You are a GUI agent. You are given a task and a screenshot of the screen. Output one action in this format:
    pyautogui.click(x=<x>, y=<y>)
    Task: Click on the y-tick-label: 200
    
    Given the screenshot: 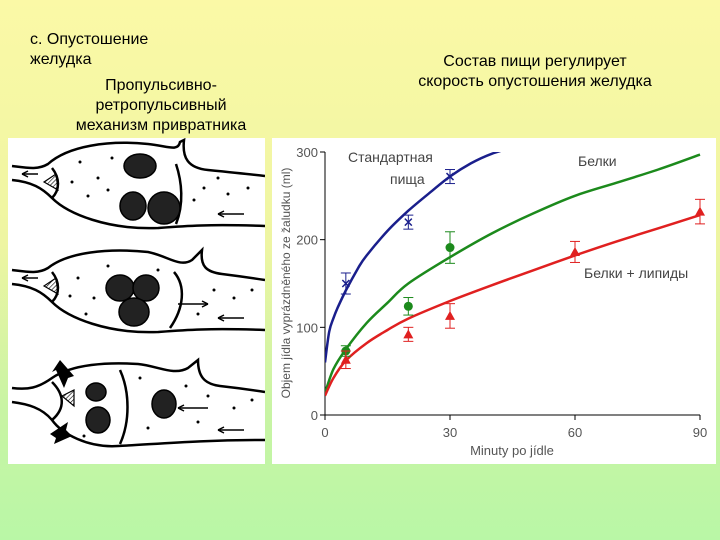 What is the action you would take?
    pyautogui.click(x=307, y=240)
    